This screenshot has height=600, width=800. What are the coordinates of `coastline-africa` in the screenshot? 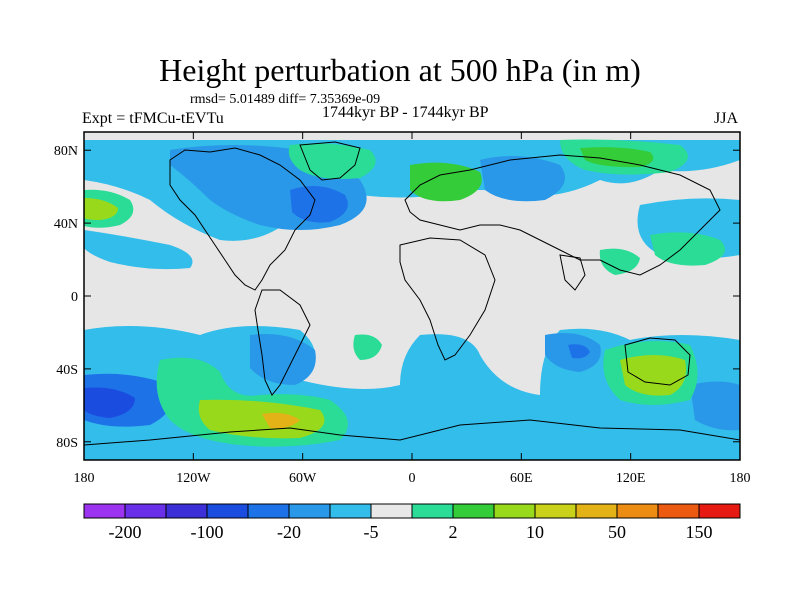 It's located at (447, 299).